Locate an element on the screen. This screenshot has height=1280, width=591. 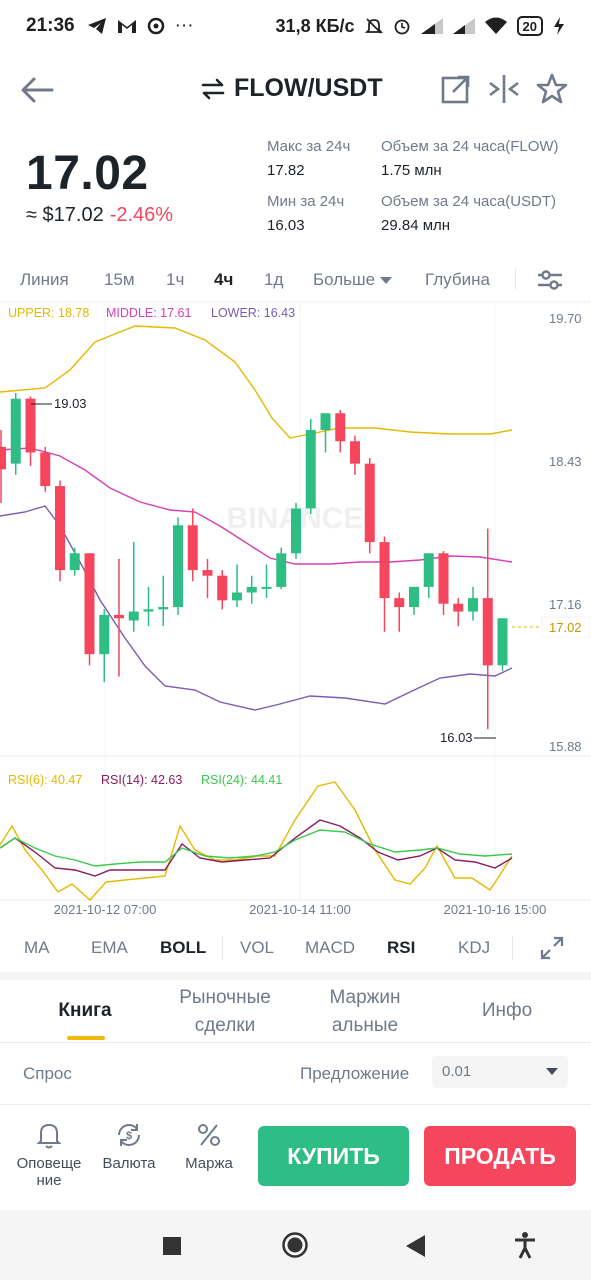
favorite-star-icon is located at coordinates (552, 89).